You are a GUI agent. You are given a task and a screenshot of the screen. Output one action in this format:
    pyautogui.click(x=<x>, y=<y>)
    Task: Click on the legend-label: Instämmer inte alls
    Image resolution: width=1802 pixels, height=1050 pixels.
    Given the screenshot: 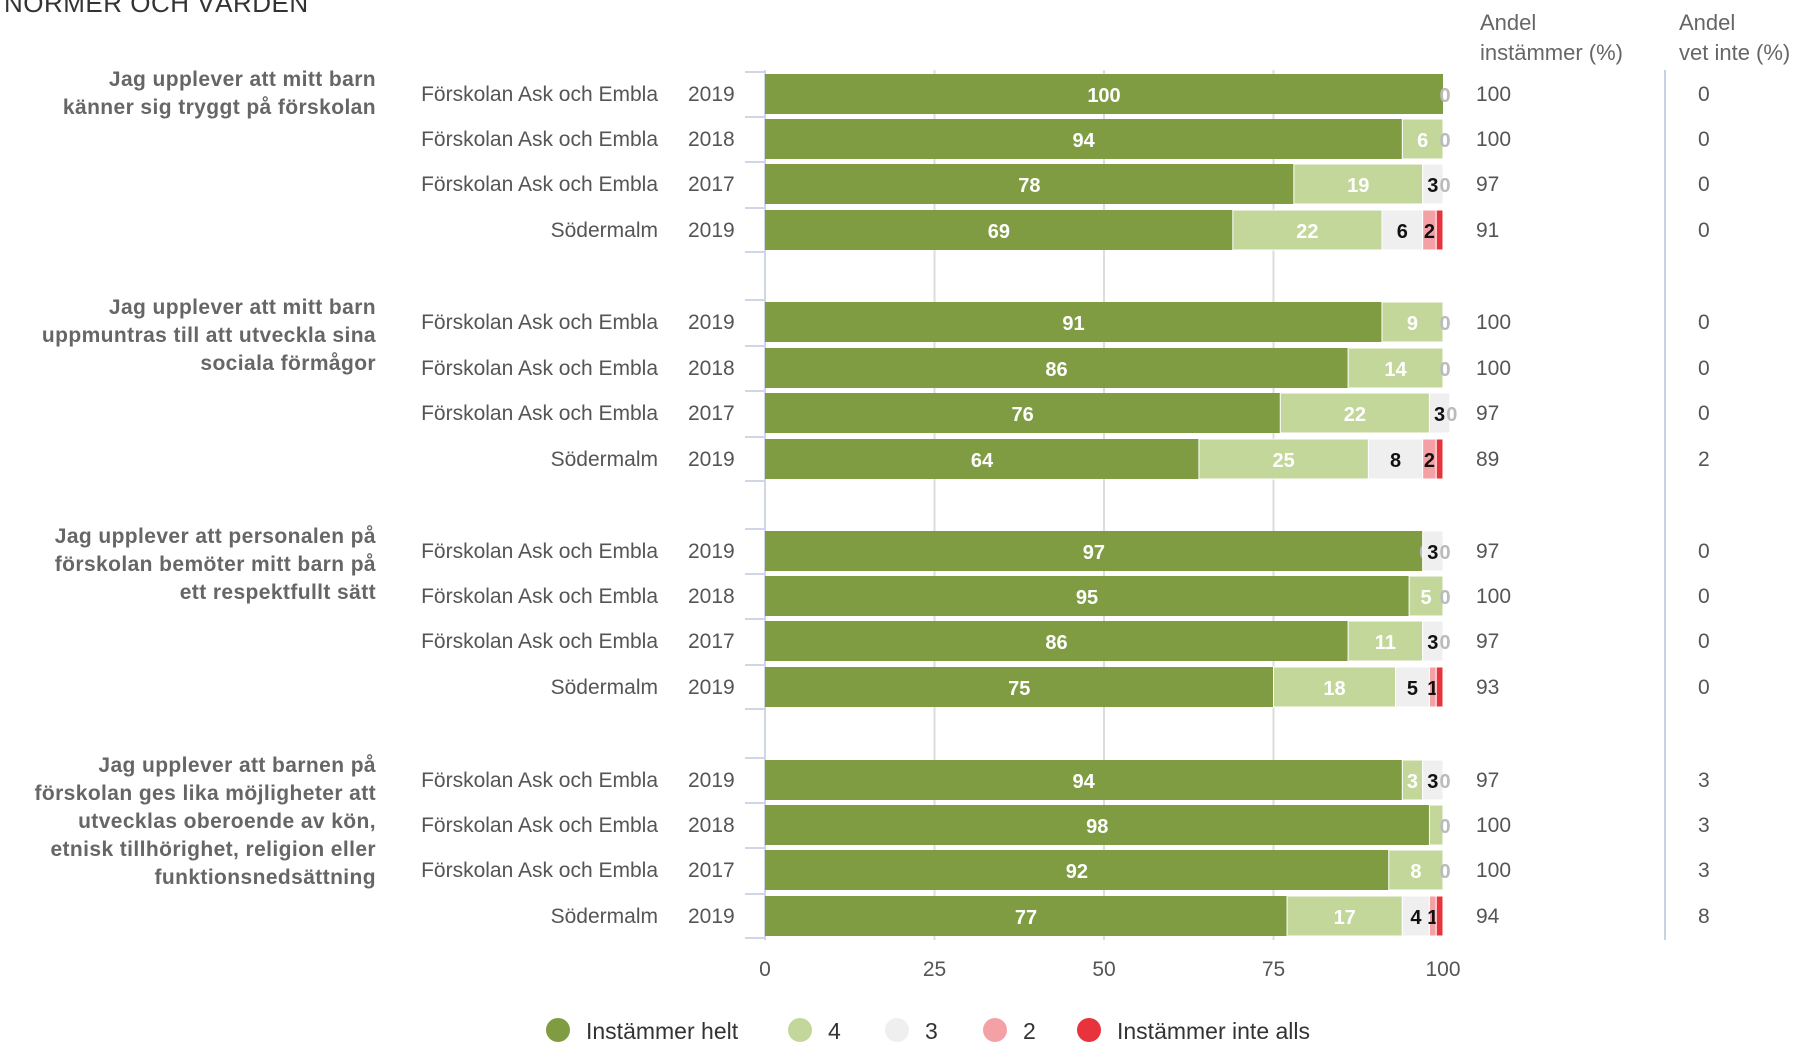 What is the action you would take?
    pyautogui.click(x=1213, y=1031)
    